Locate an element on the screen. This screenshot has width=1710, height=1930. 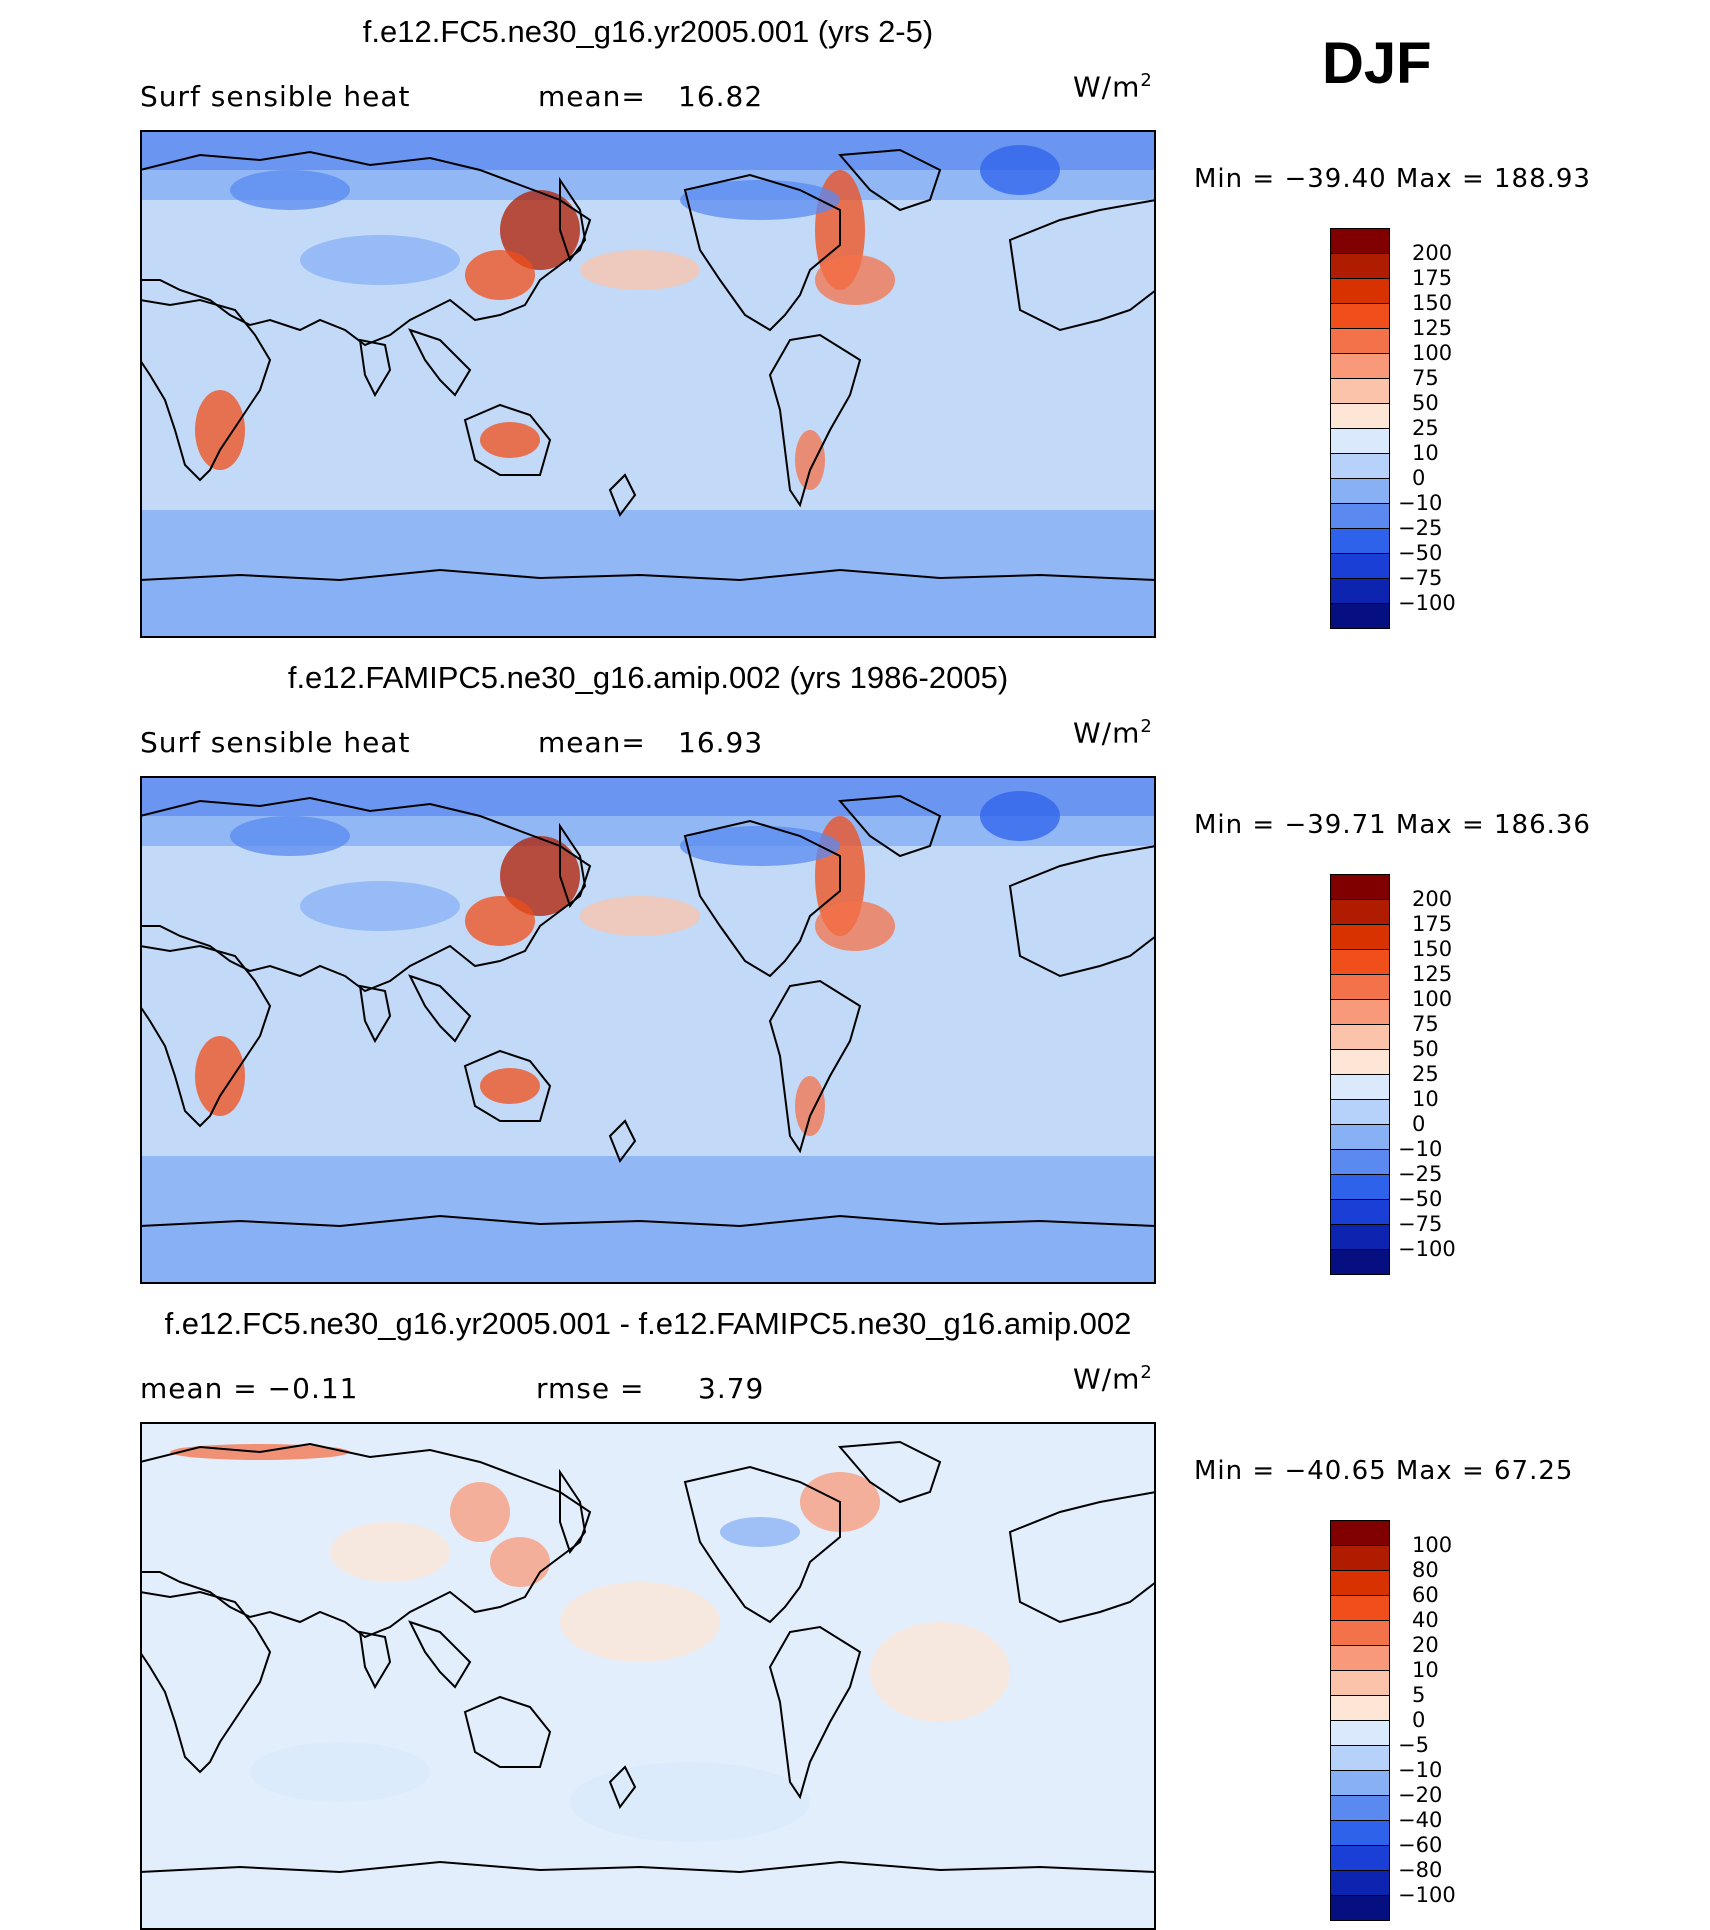
panel-2-colorbar is located at coordinates (1360, 1074).